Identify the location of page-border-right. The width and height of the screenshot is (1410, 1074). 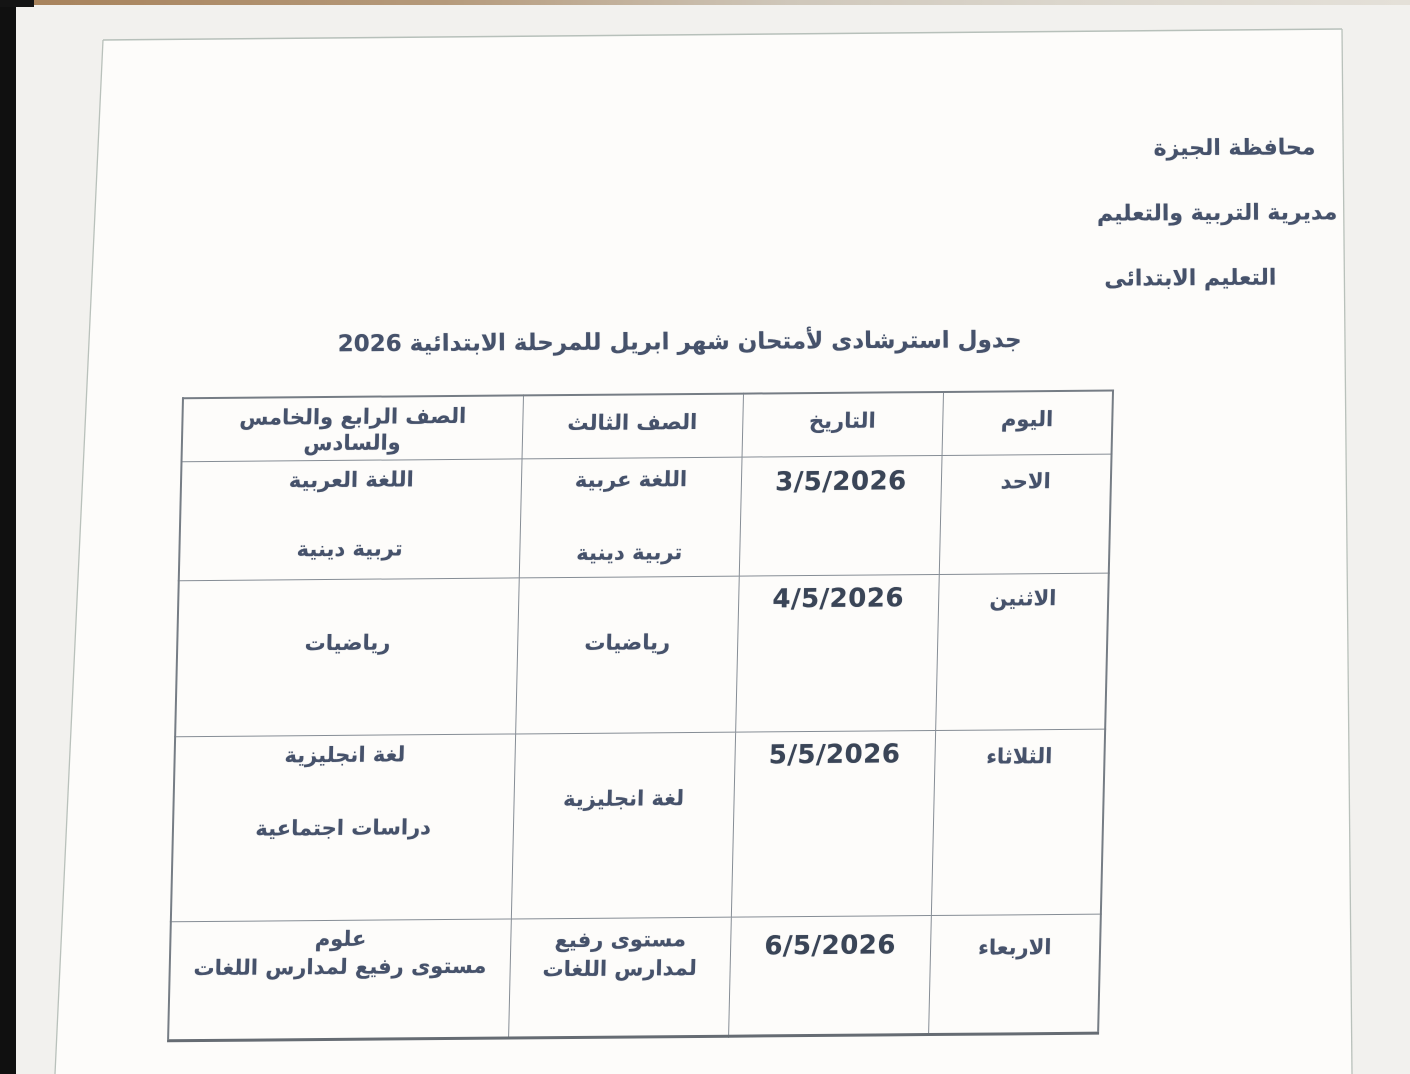
(1347, 551).